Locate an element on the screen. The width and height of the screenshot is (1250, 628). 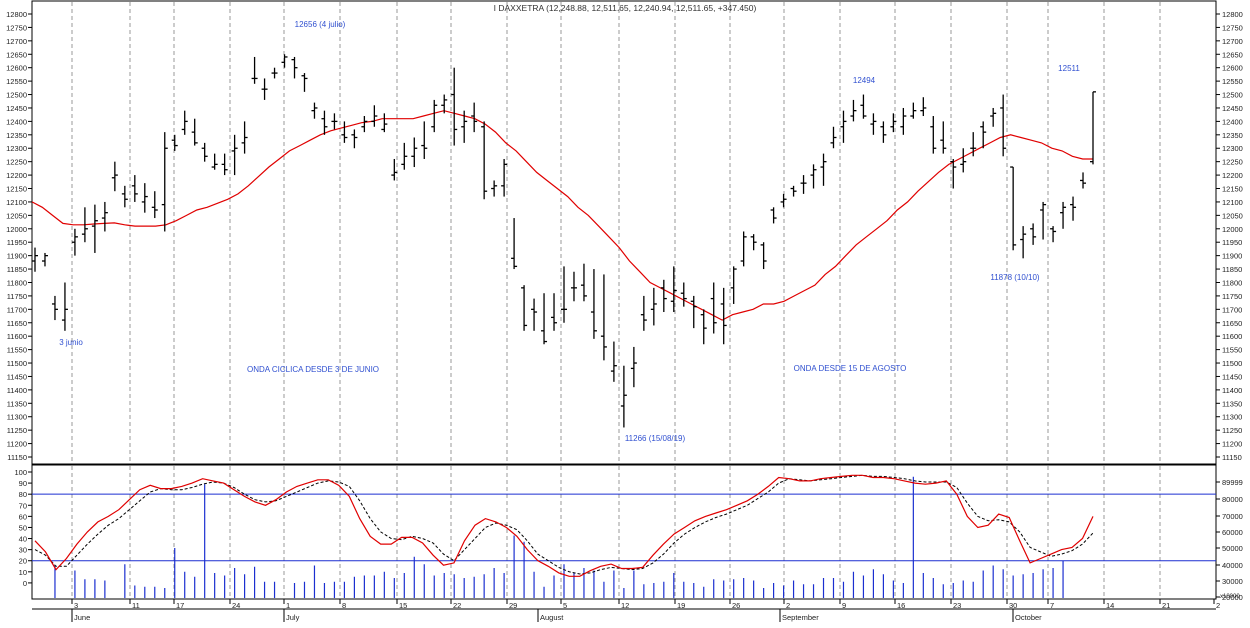
month-label: July is located at coordinates (293, 617).